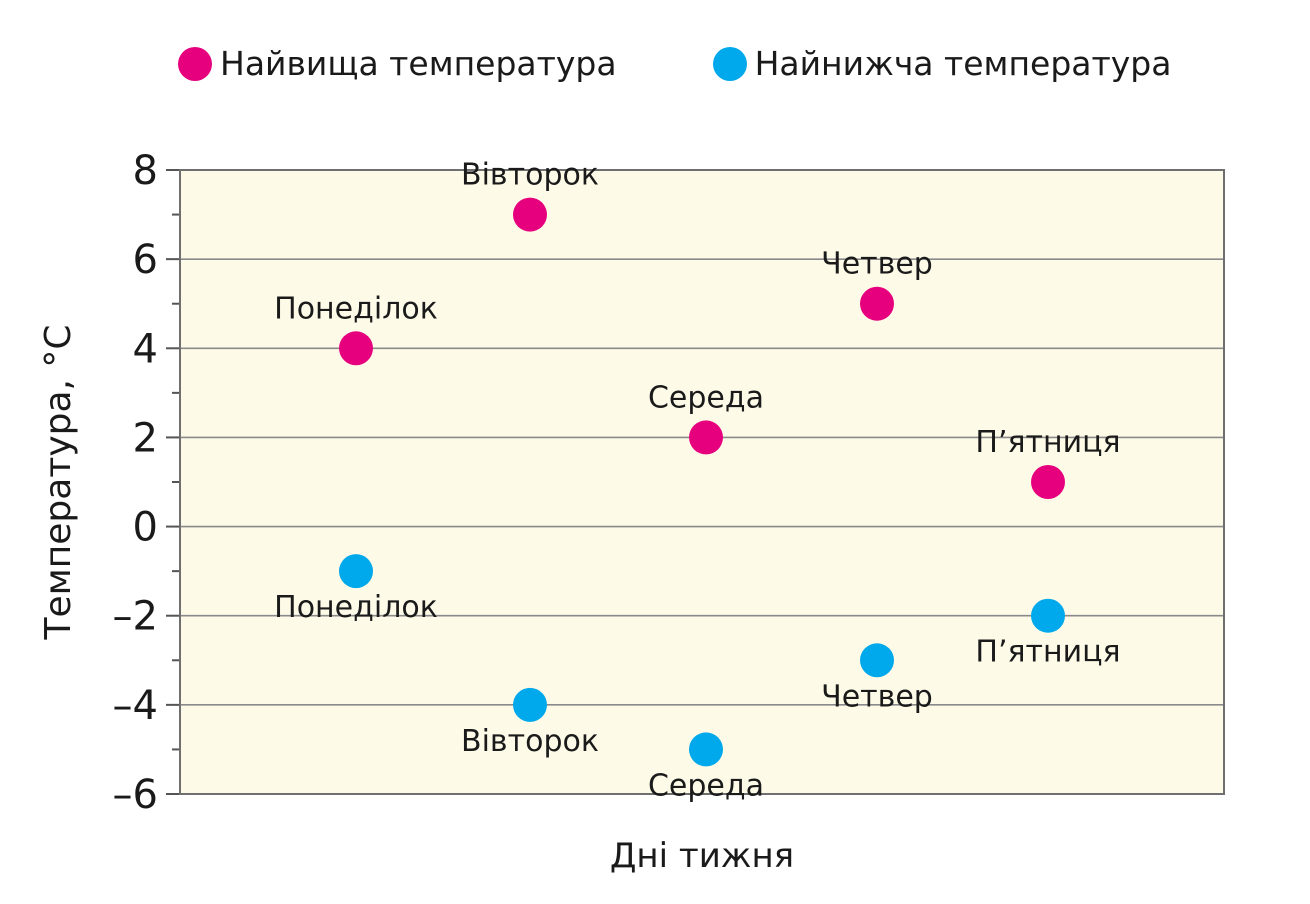 This screenshot has height=904, width=1310. What do you see at coordinates (146, 483) in the screenshot?
I see `y-axis-ticks: 8 6 4 2 0 –2 –4 –6` at bounding box center [146, 483].